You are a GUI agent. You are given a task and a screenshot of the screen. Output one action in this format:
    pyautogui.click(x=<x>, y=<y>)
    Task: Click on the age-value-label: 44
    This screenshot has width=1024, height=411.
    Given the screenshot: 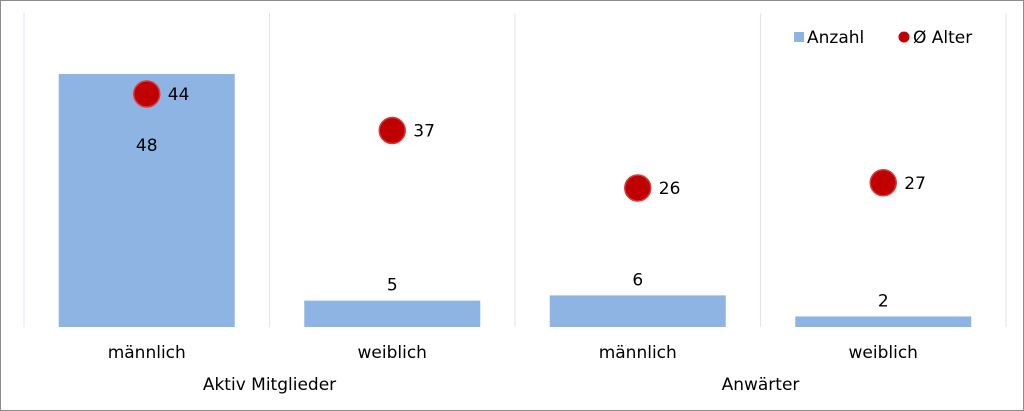 What is the action you would take?
    pyautogui.click(x=179, y=95)
    